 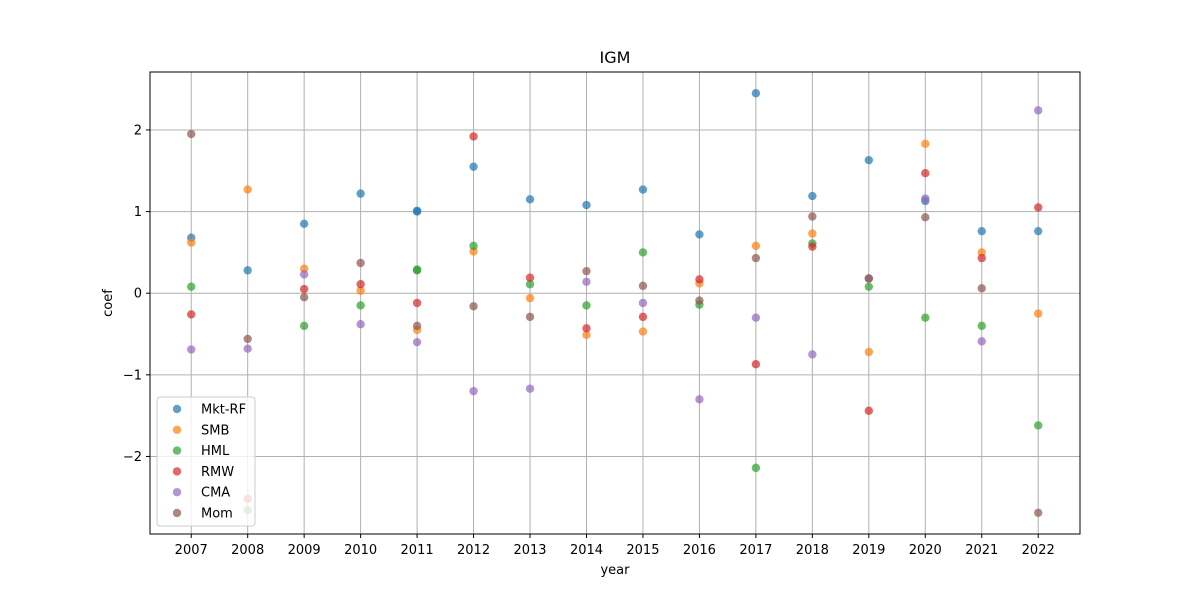 I want to click on legend-frame, so click(x=206, y=461).